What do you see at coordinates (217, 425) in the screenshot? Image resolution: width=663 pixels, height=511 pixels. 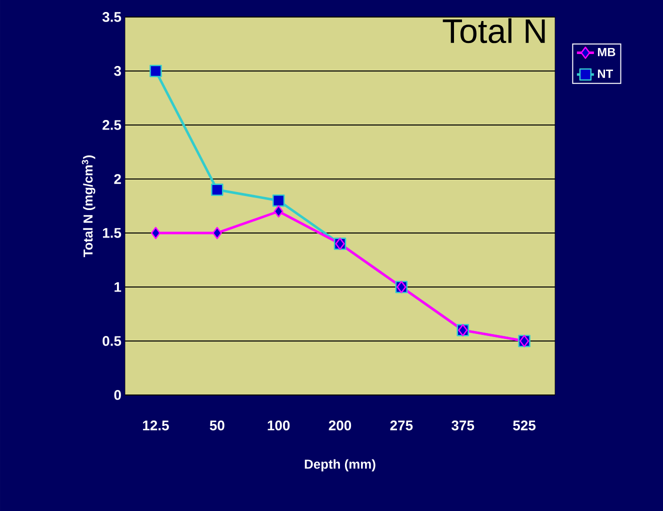 I see `x-tick-label: 50` at bounding box center [217, 425].